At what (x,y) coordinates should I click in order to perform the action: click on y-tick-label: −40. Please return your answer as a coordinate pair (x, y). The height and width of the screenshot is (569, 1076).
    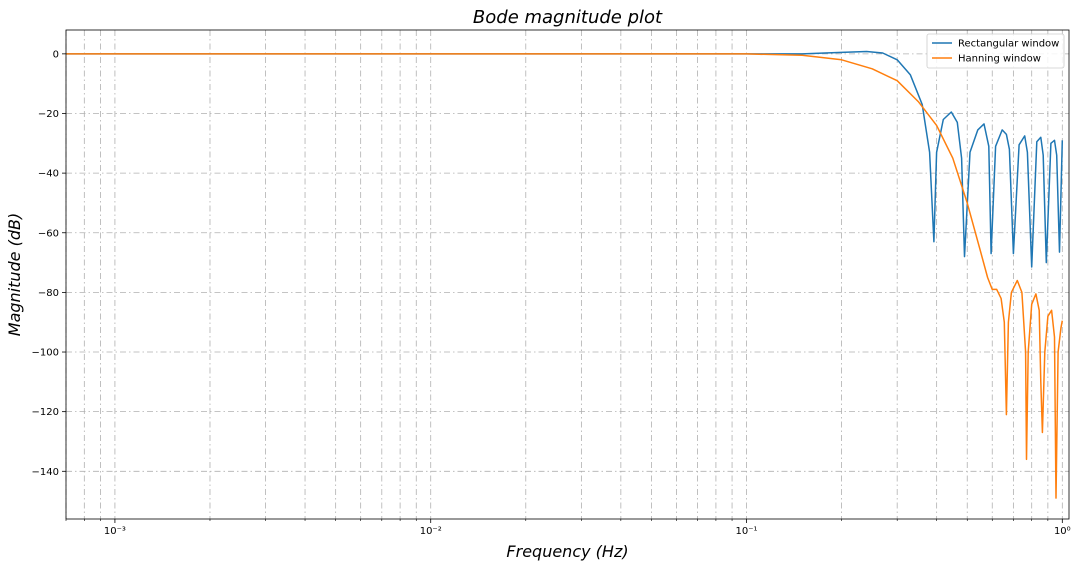
    Looking at the image, I should click on (48, 174).